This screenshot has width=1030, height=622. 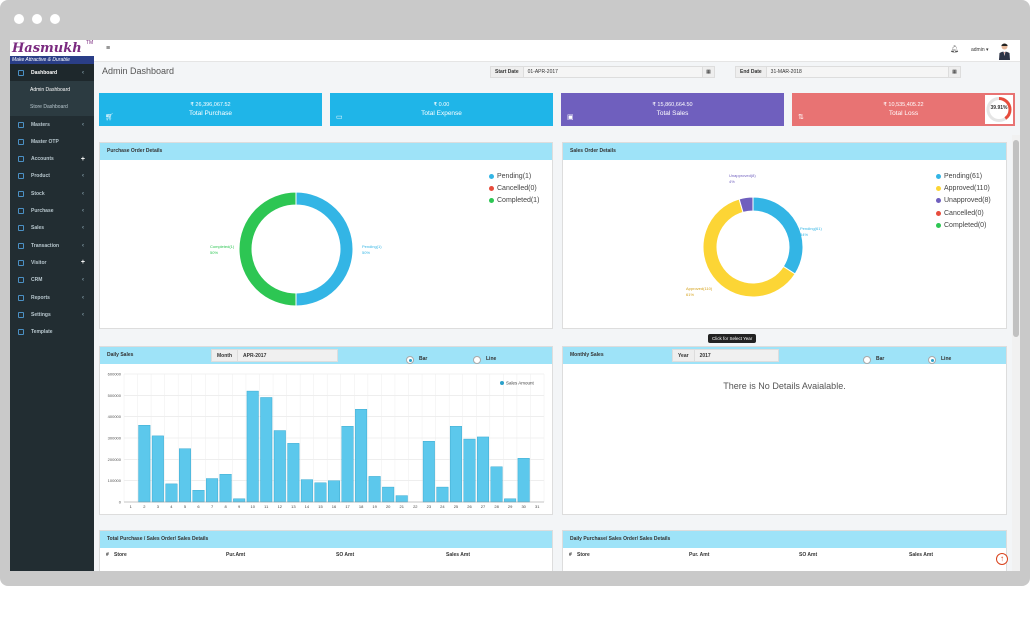 What do you see at coordinates (52, 210) in the screenshot?
I see `sidebar-item-purchase: Purchase ‹` at bounding box center [52, 210].